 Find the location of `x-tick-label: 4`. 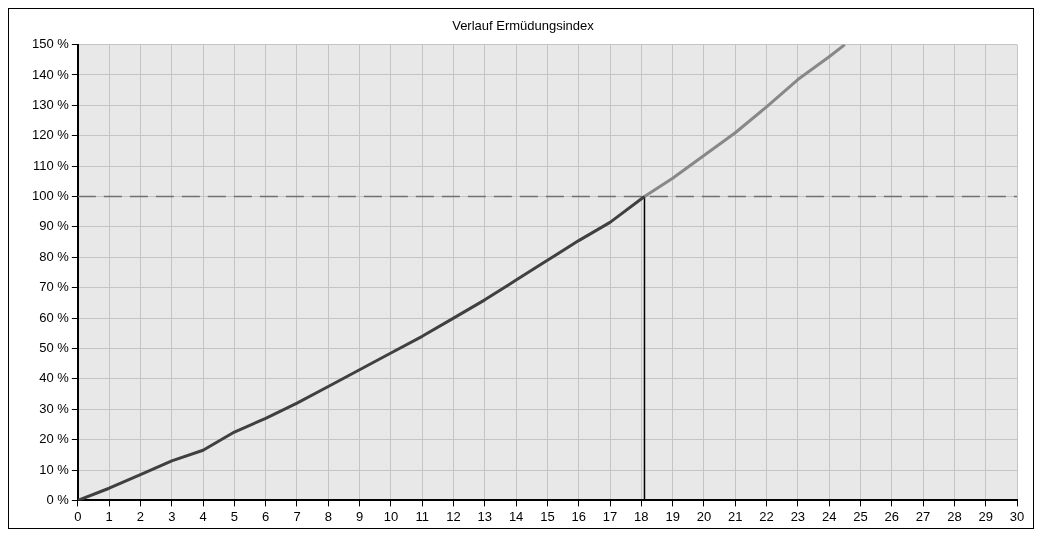

x-tick-label: 4 is located at coordinates (203, 516).